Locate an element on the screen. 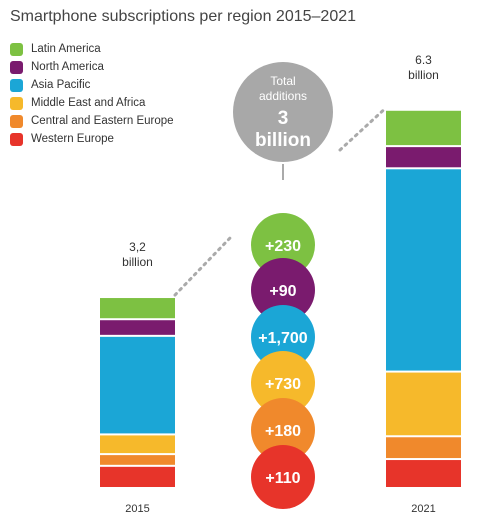 This screenshot has height=520, width=490. addition-label: +730 is located at coordinates (283, 384).